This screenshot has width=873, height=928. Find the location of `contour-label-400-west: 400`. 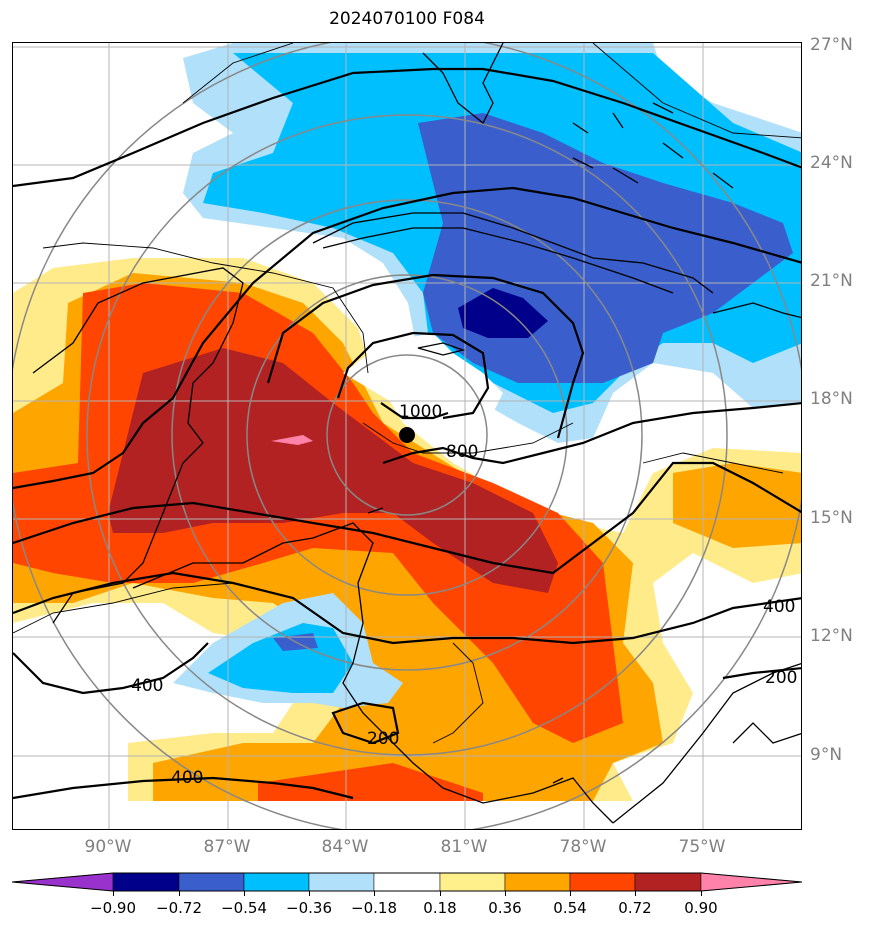

contour-label-400-west: 400 is located at coordinates (147, 686).